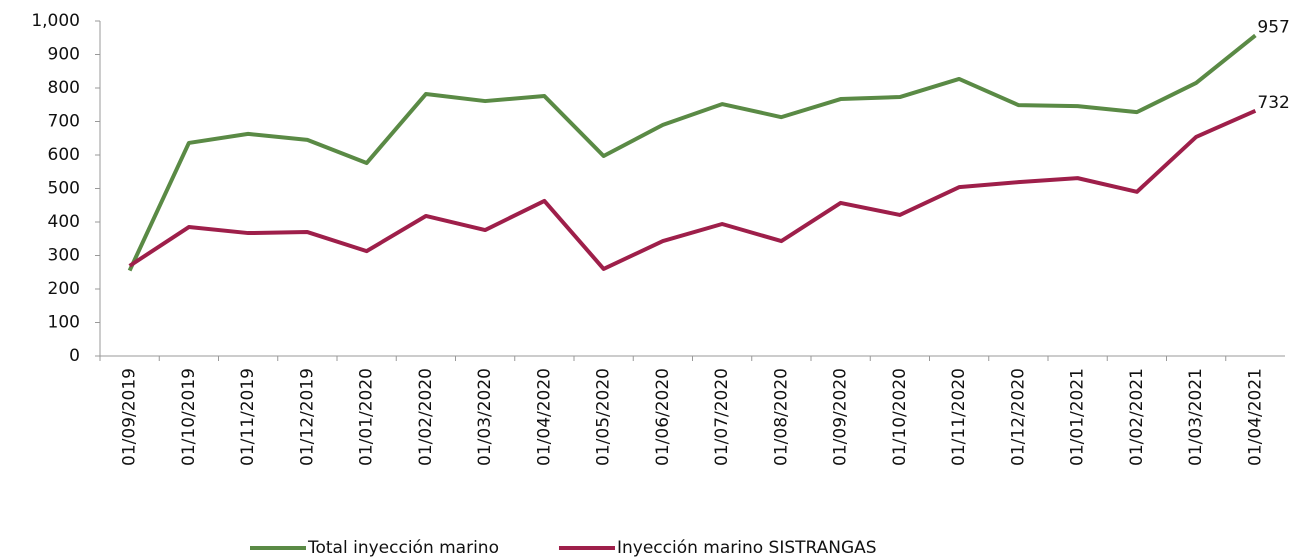 The height and width of the screenshot is (560, 1307). I want to click on x-tick-label: 01/01/2020, so click(367, 417).